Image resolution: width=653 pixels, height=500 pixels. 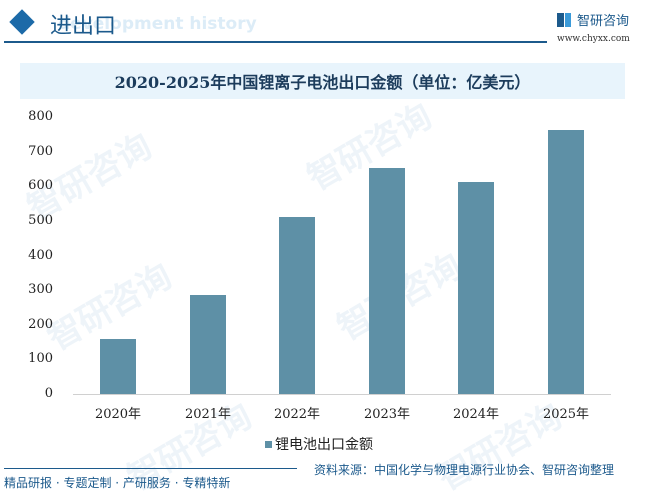 What do you see at coordinates (566, 414) in the screenshot?
I see `x-tick: 2025年` at bounding box center [566, 414].